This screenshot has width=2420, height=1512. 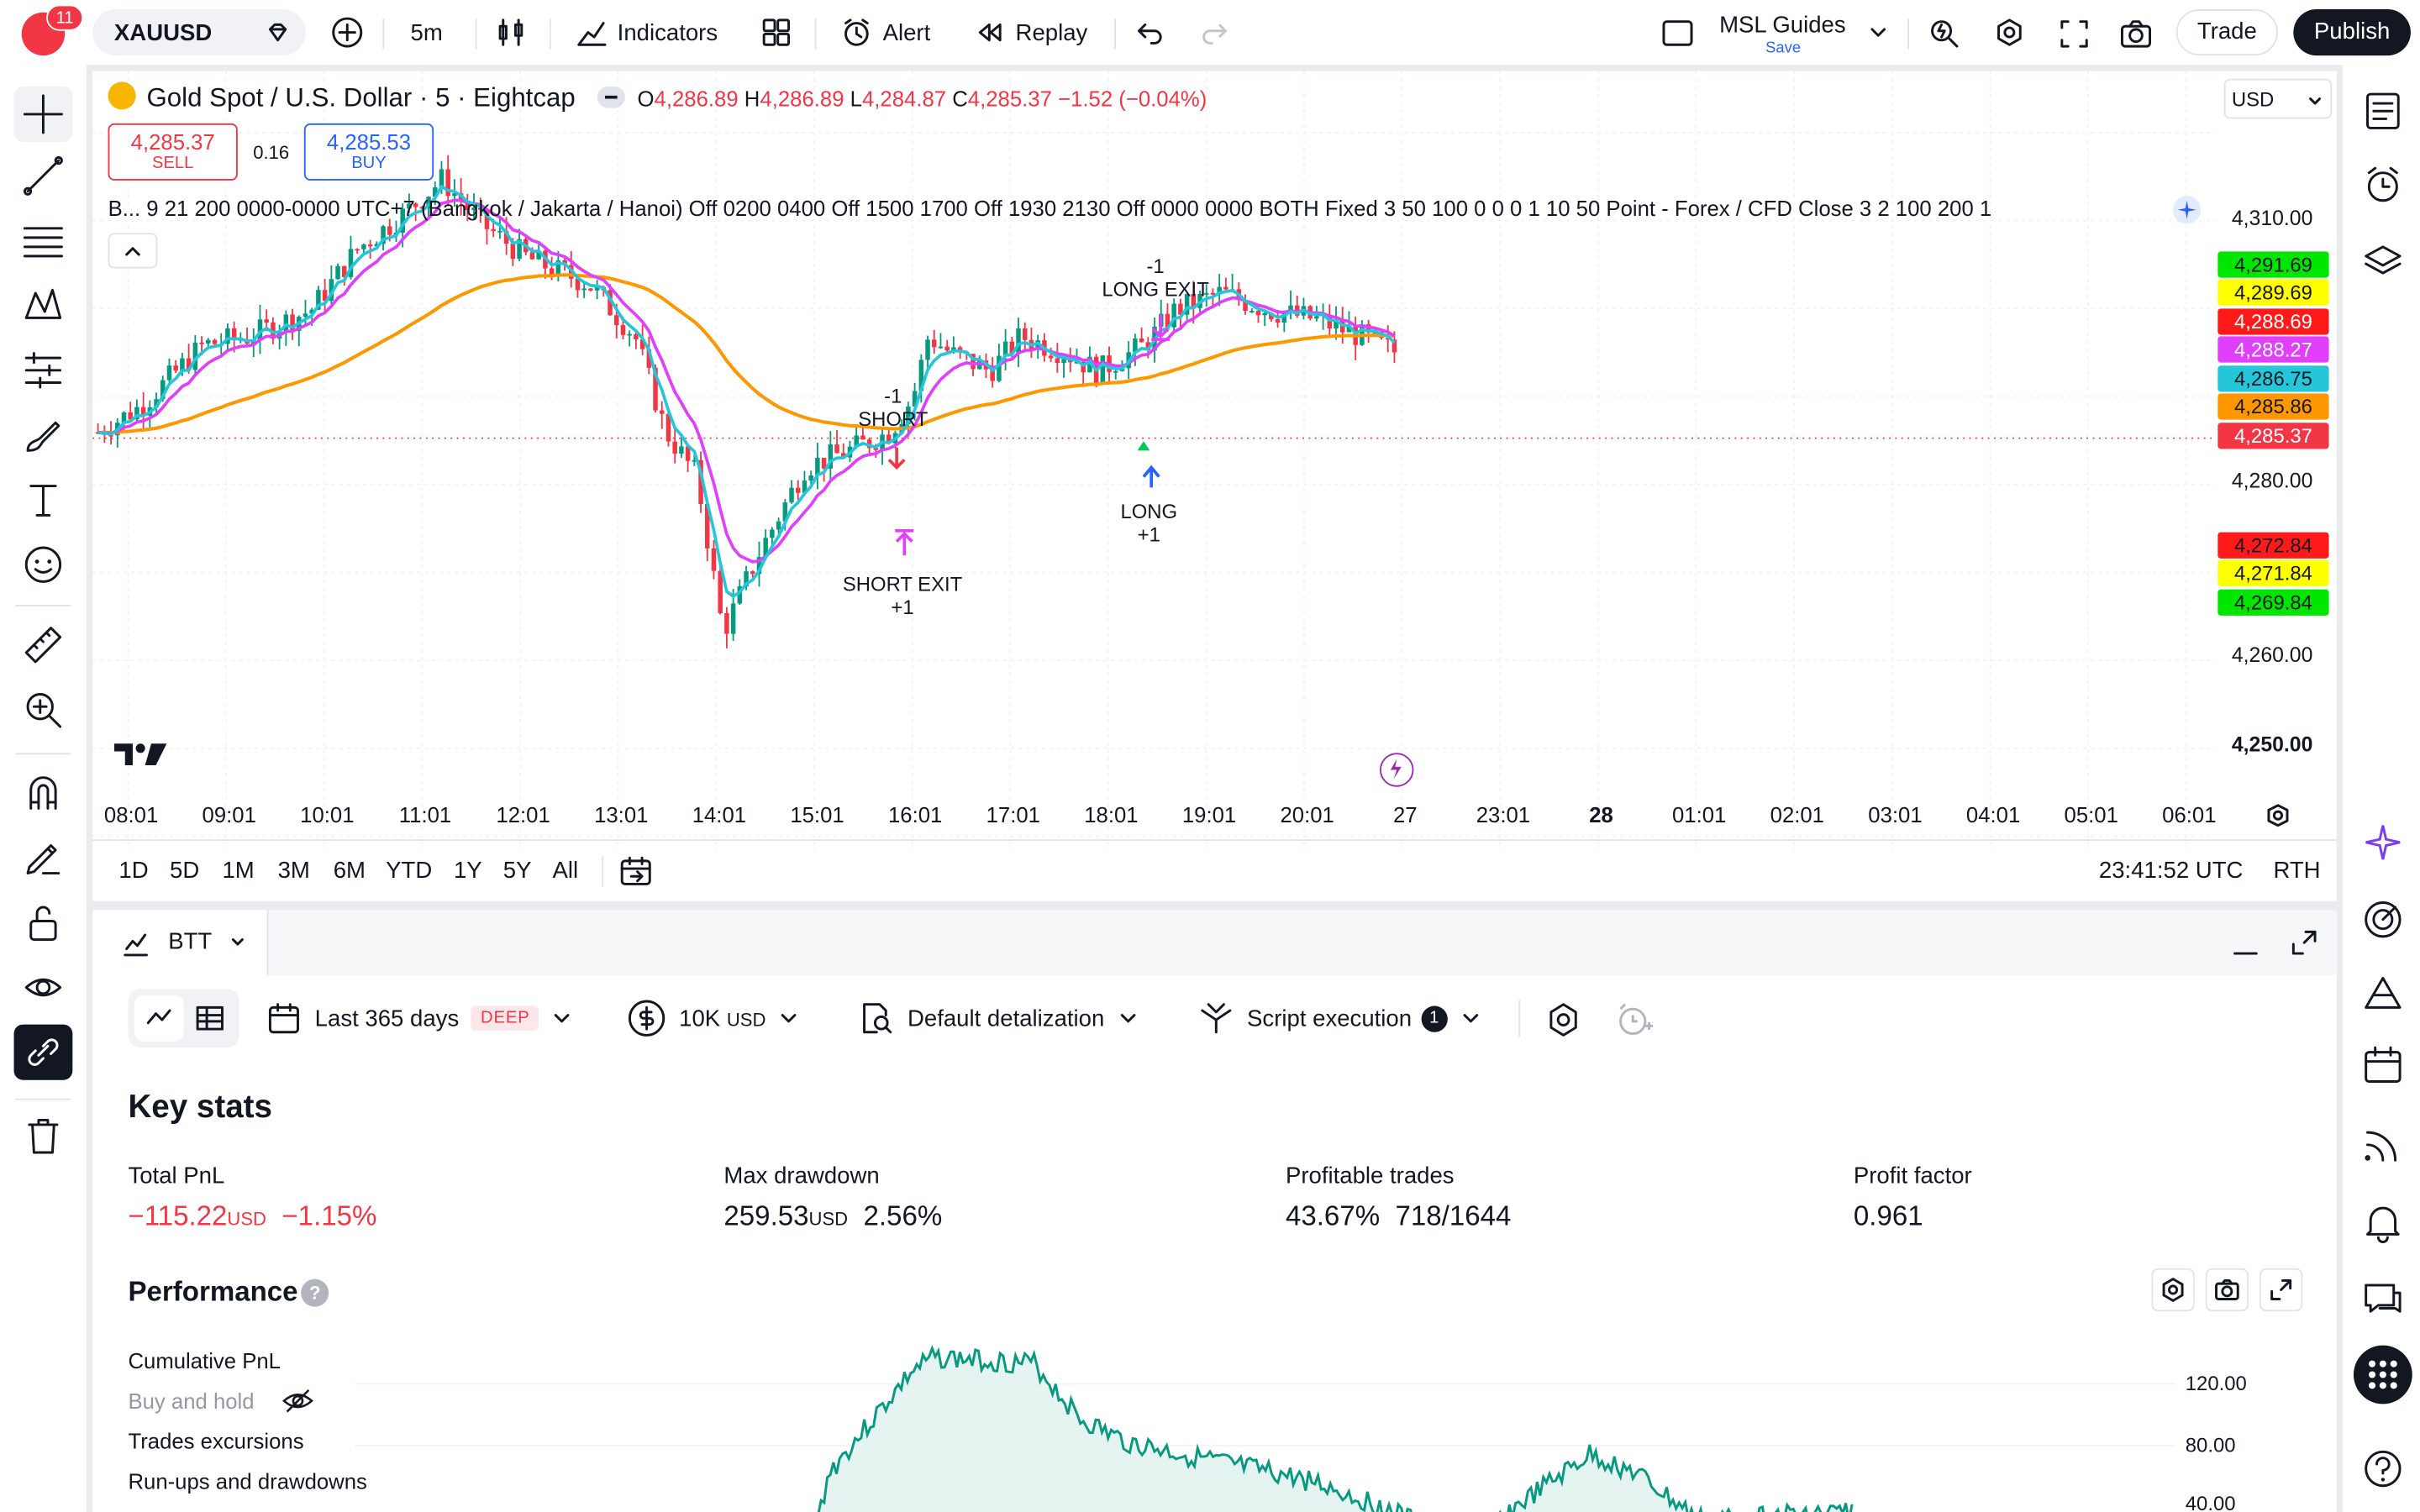 What do you see at coordinates (1564, 1020) in the screenshot?
I see `tester-settings-icon` at bounding box center [1564, 1020].